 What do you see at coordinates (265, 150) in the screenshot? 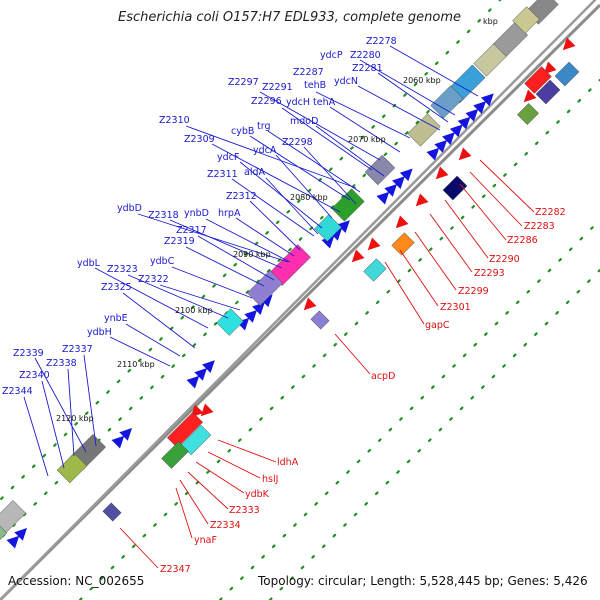
I see `gene-label-ydcA: ydcA` at bounding box center [265, 150].